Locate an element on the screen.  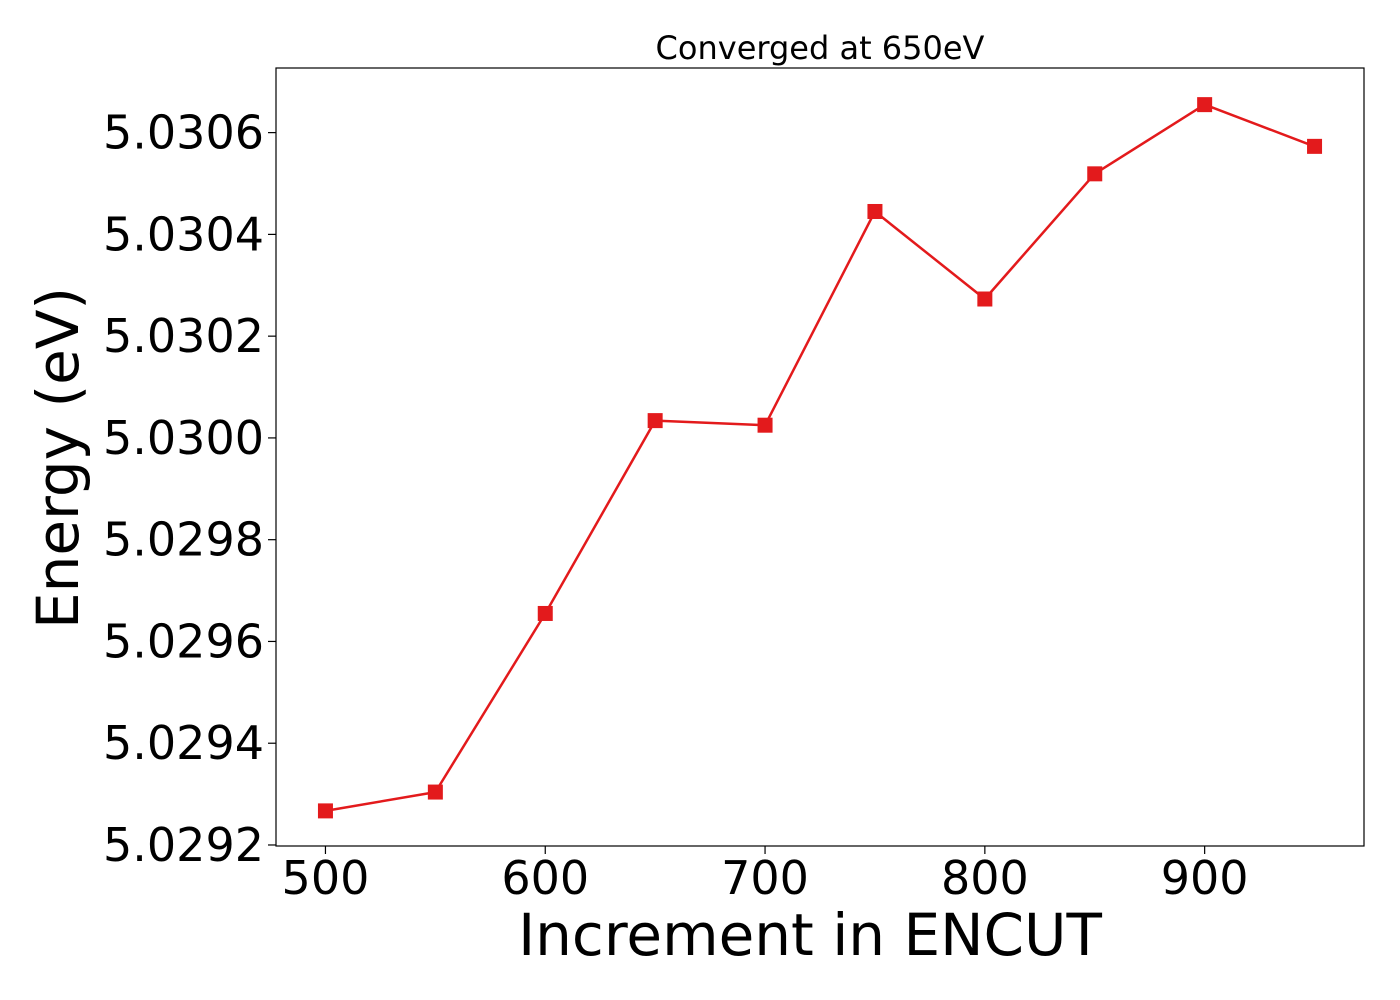
y-axis-label: Energy (eV) is located at coordinates (58, 458).